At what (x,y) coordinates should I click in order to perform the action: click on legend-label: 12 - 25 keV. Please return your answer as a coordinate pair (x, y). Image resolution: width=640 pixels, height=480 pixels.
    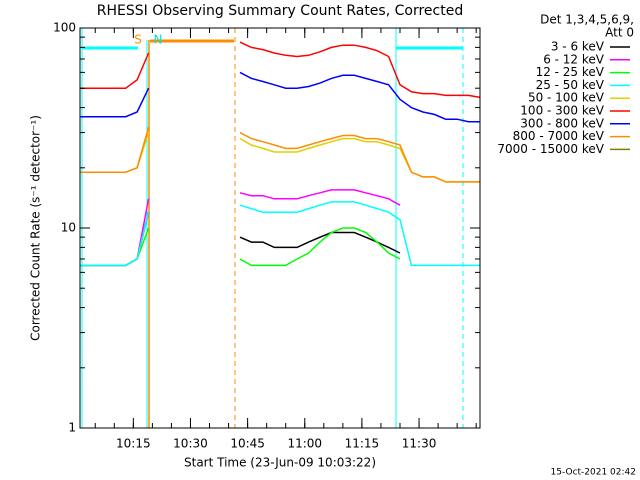
    Looking at the image, I should click on (570, 72).